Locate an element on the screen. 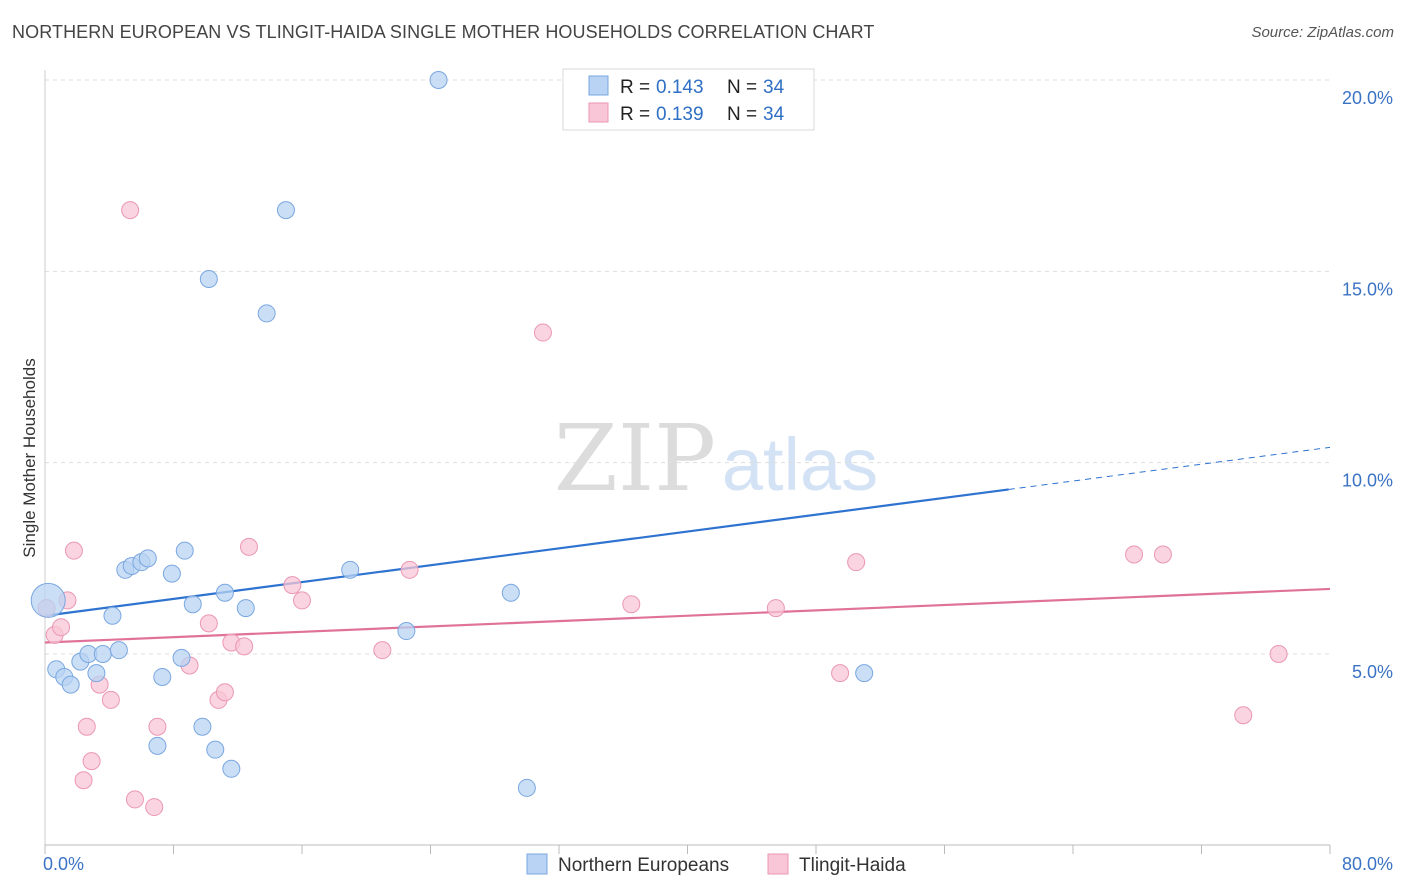 The width and height of the screenshot is (1406, 892). bottom-legend-label-pink: Tlingit-Haida is located at coordinates (852, 865).